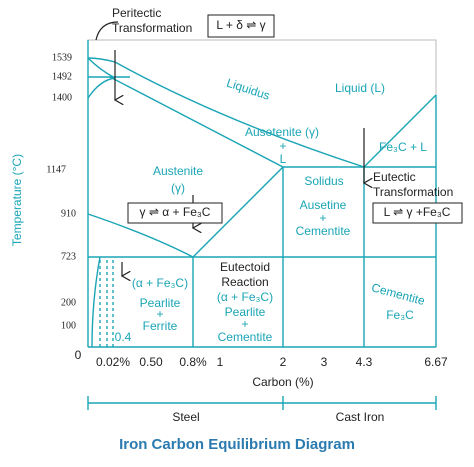 Image resolution: width=474 pixels, height=467 pixels. Describe the element at coordinates (436, 362) in the screenshot. I see `x-tick: 6.67` at that location.